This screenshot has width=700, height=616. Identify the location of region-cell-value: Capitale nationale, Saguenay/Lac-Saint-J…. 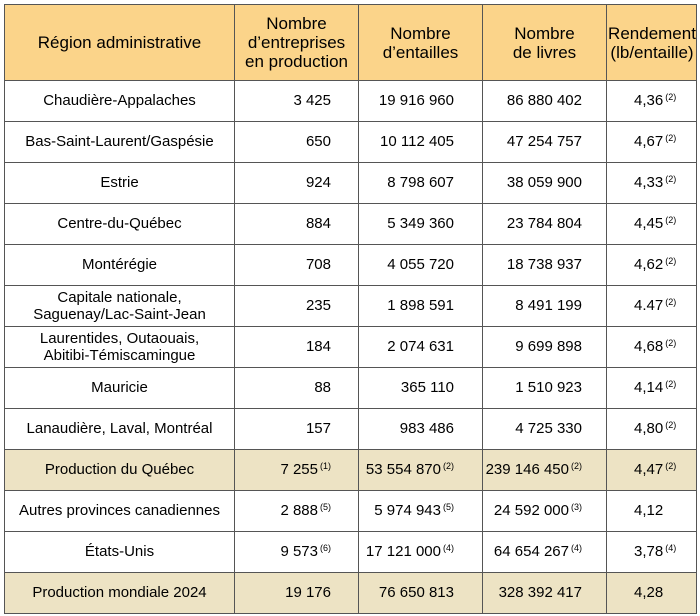
(119, 306).